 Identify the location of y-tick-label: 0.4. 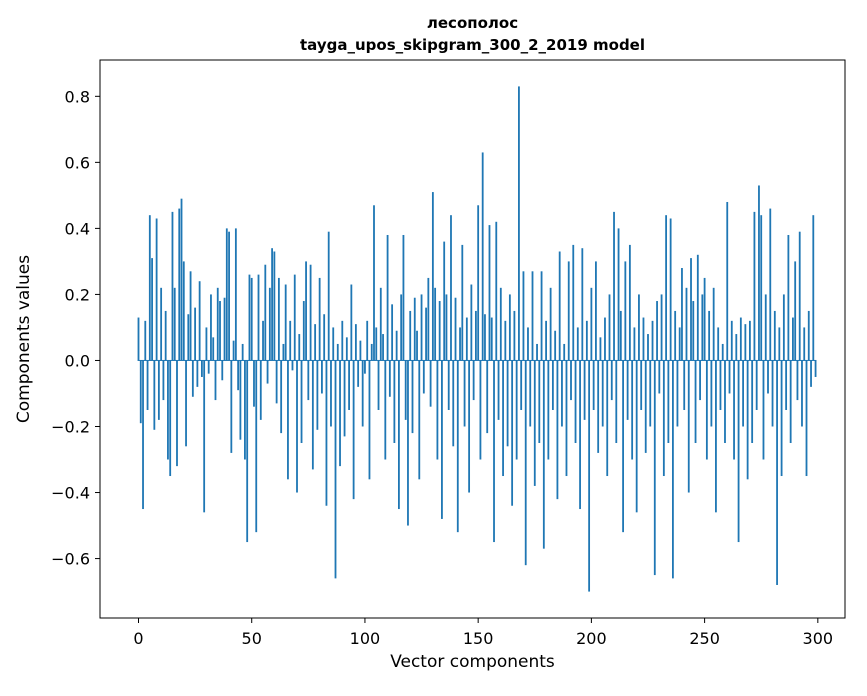
(77, 228).